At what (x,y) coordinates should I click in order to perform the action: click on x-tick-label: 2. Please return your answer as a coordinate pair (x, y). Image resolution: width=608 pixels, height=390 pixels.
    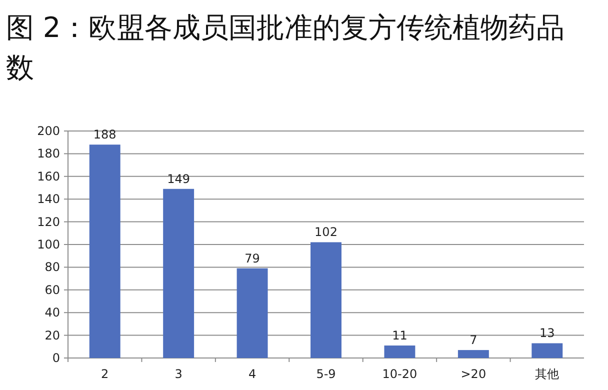
    Looking at the image, I should click on (105, 374).